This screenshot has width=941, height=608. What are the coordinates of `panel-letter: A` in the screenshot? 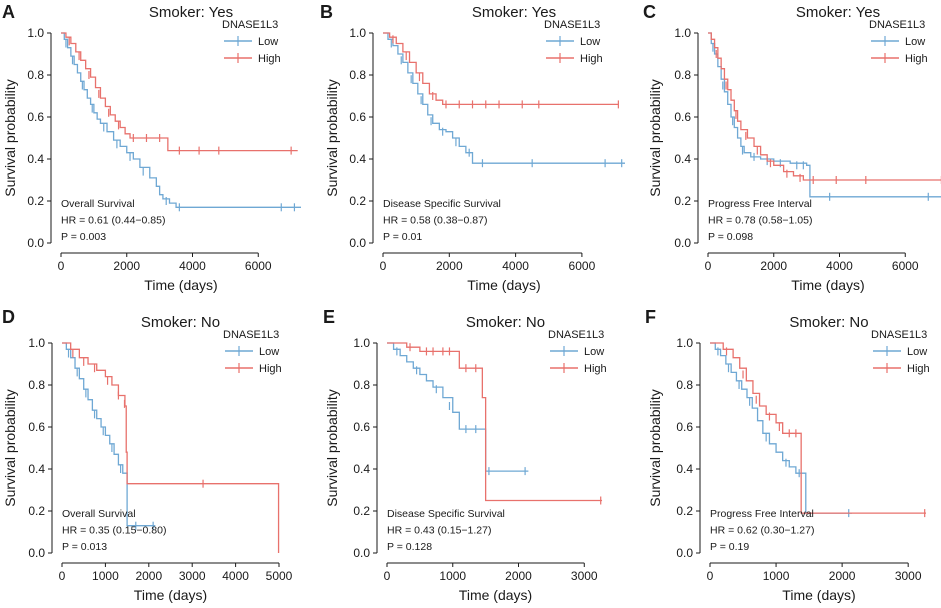 It's located at (8, 12).